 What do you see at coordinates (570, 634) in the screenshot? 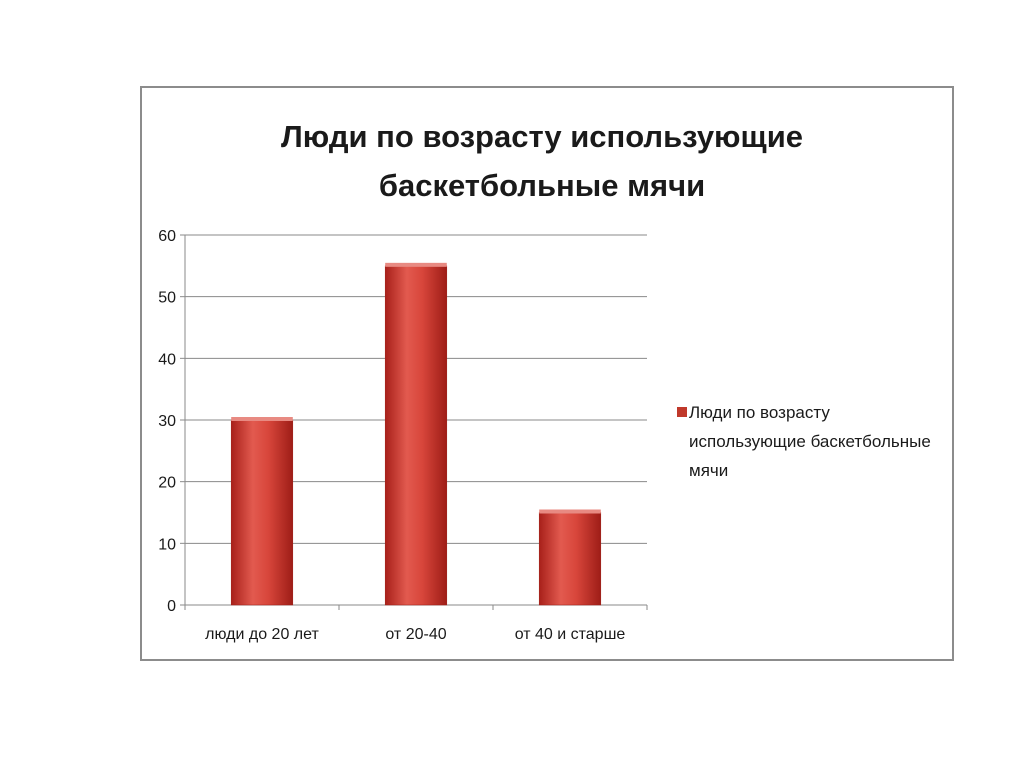
I see `x-tick-label: от 40 и старше` at bounding box center [570, 634].